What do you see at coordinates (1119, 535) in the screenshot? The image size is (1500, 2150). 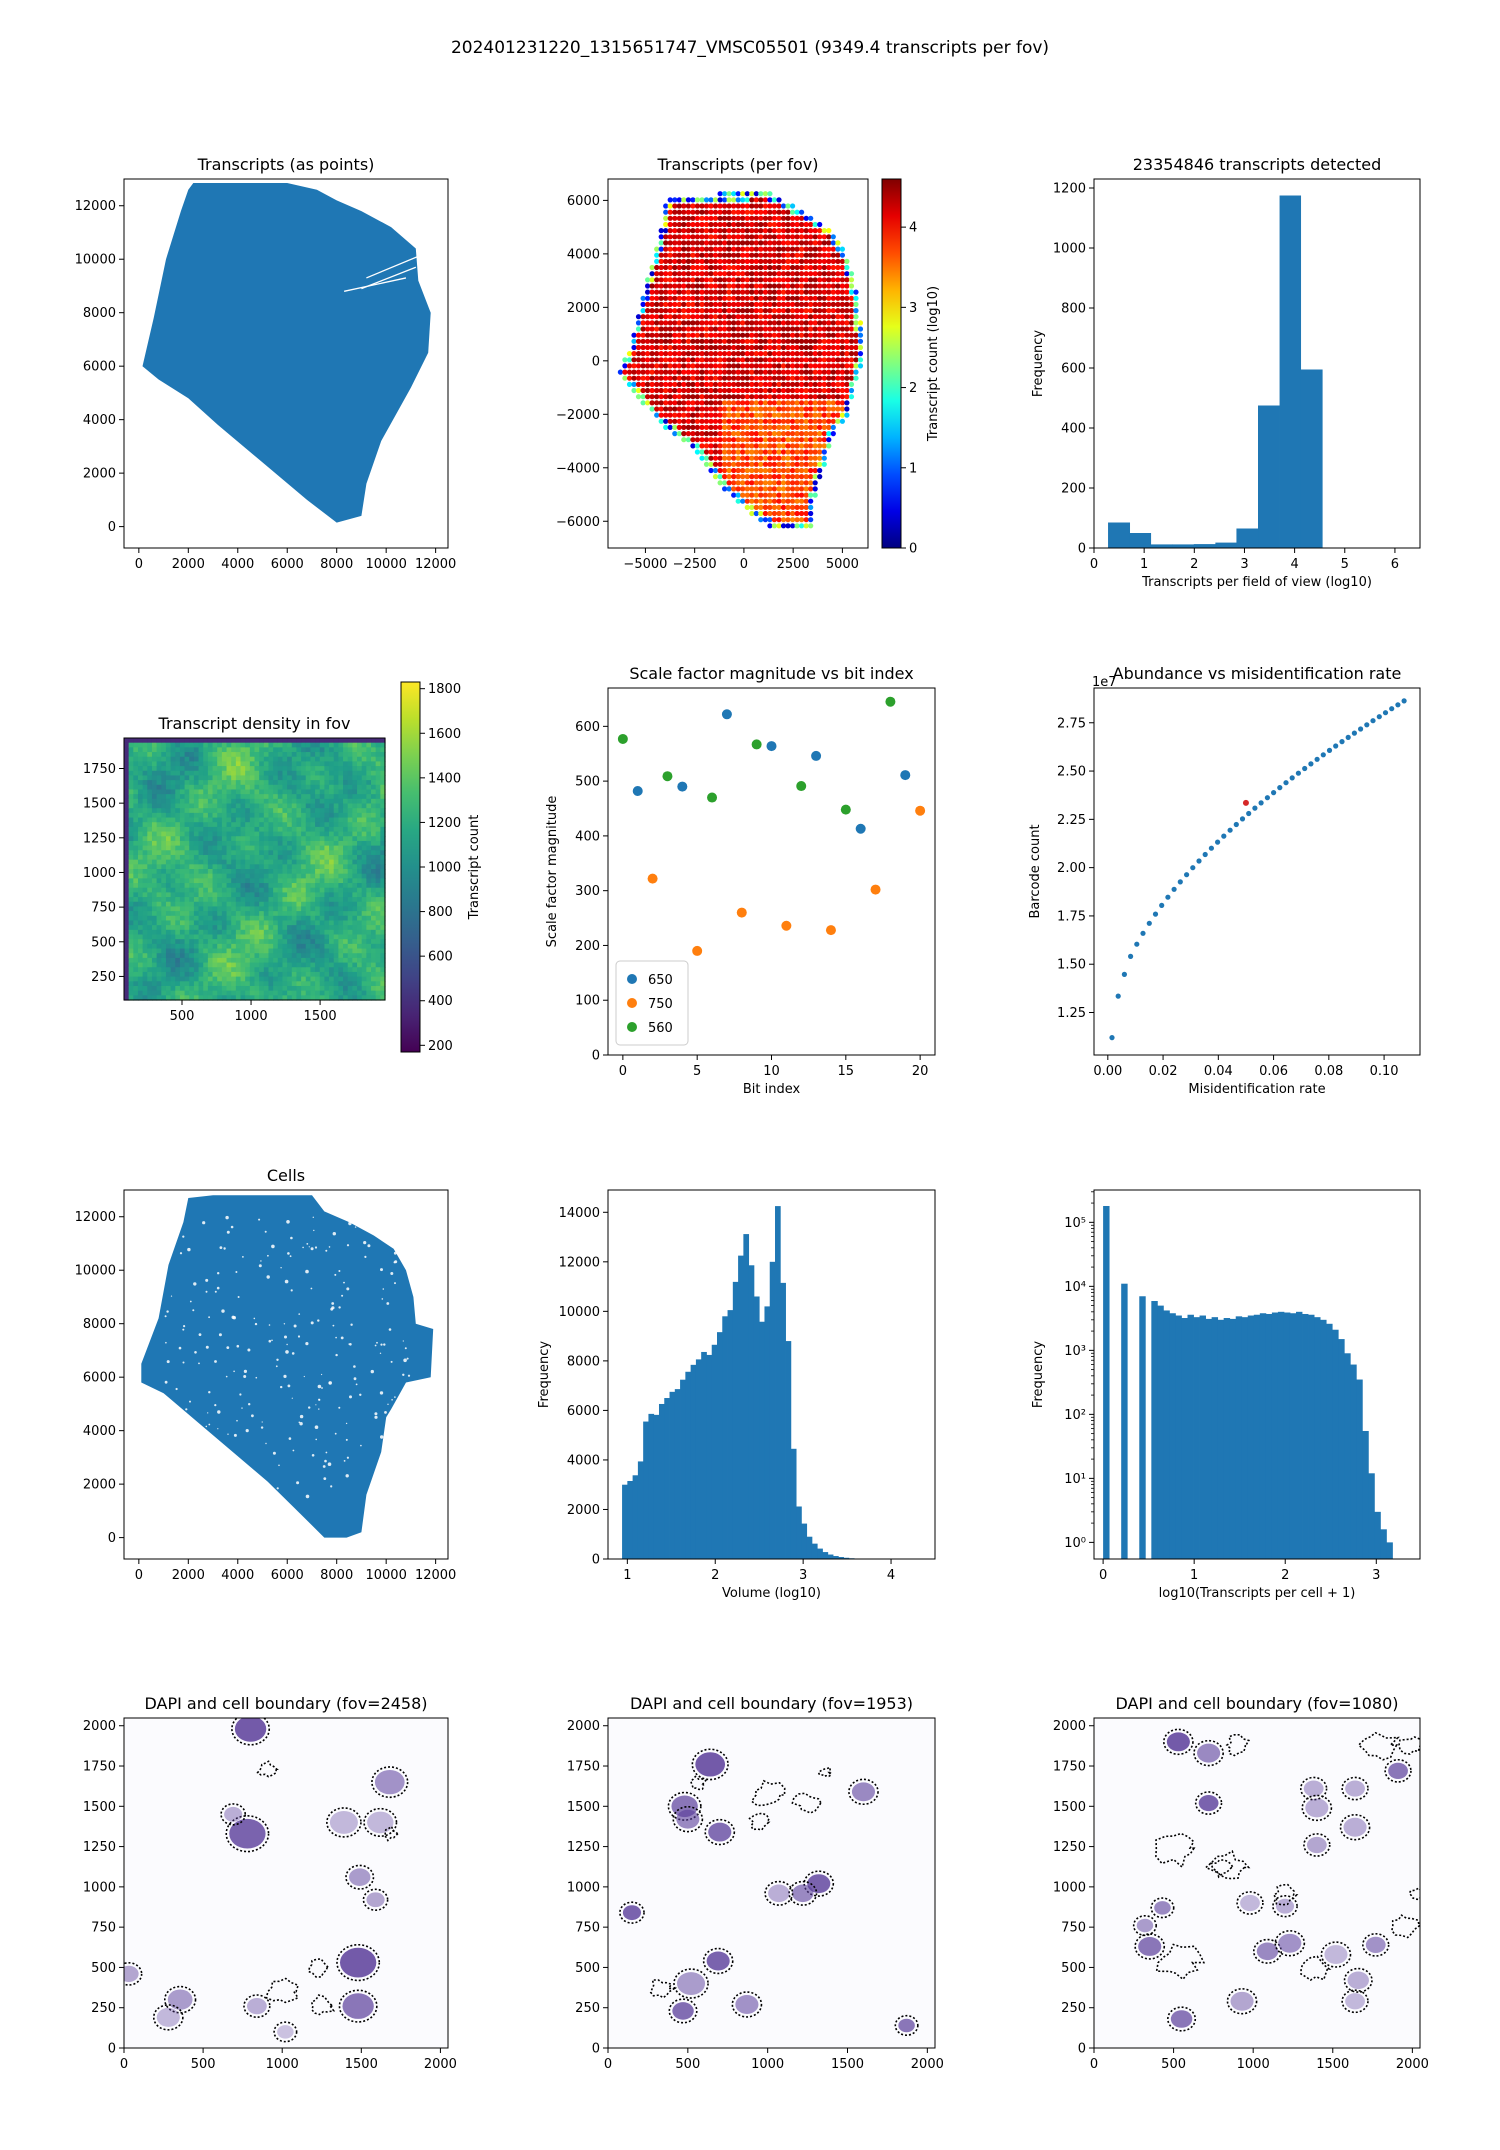 I see `fov-hist-bar` at bounding box center [1119, 535].